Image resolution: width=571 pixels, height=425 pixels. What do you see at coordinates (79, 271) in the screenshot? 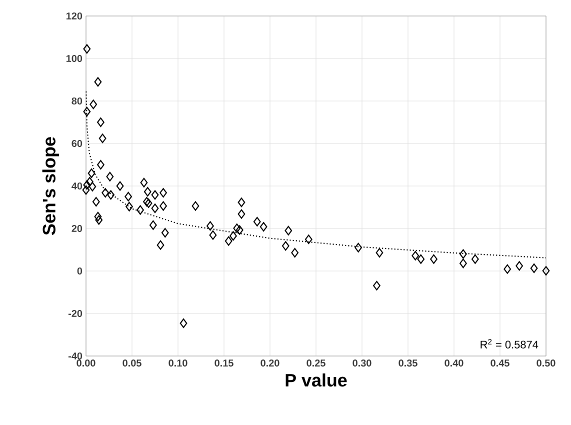
I see `y-tick-label: 0` at bounding box center [79, 271].